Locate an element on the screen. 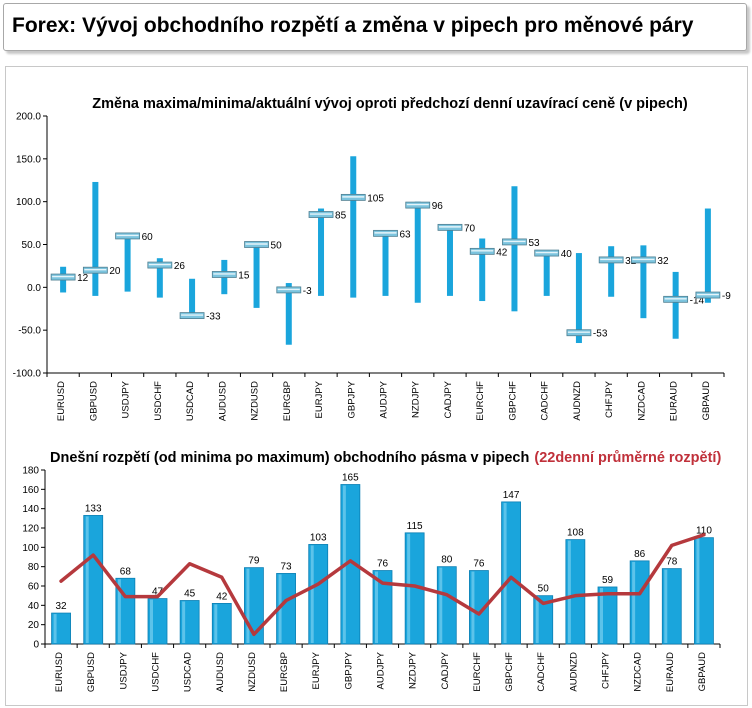 This screenshot has width=752, height=708. chart1-y-tick-label: 0.0 is located at coordinates (34, 288).